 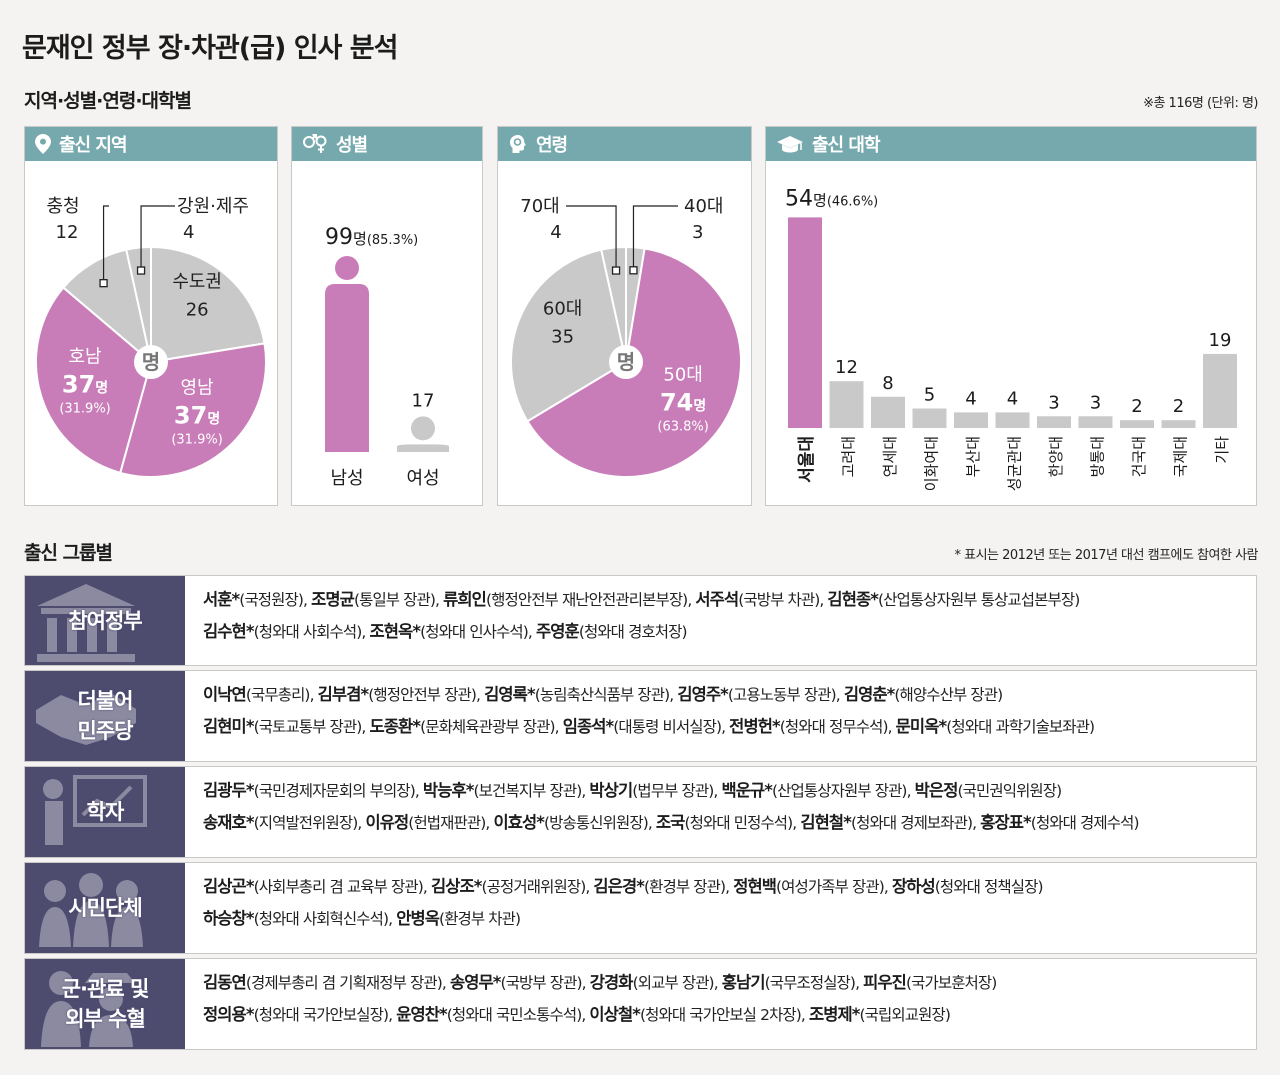 I want to click on member-name: 김광두*, so click(x=228, y=790).